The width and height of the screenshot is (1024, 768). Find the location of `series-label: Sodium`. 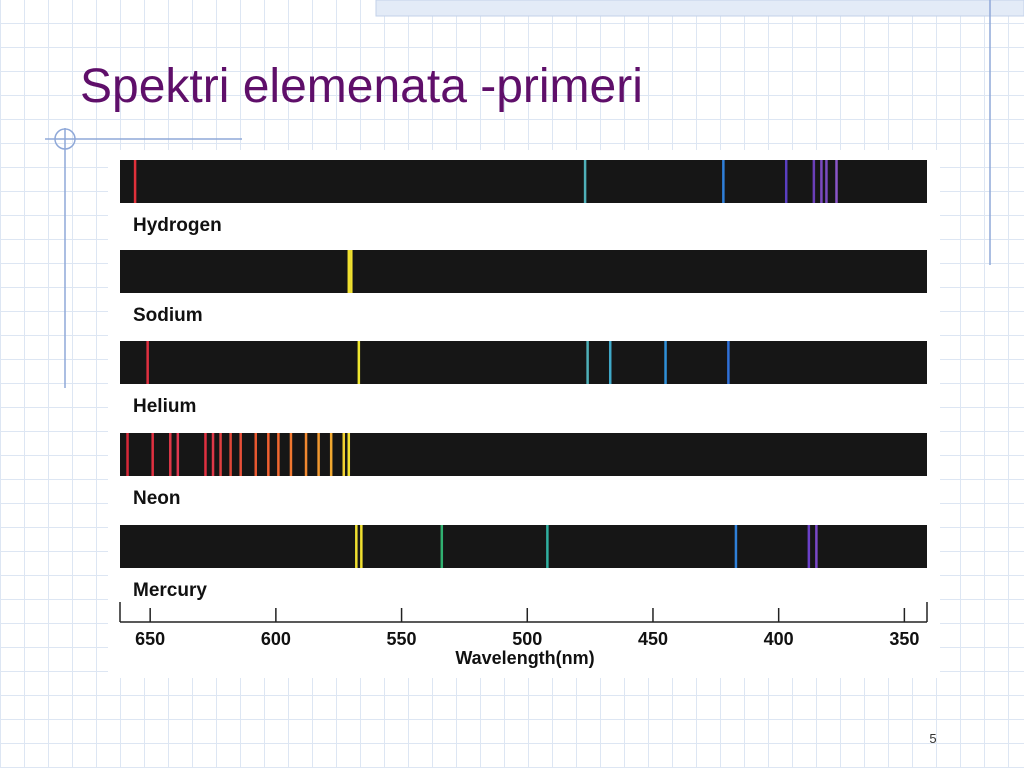

series-label: Sodium is located at coordinates (168, 315).